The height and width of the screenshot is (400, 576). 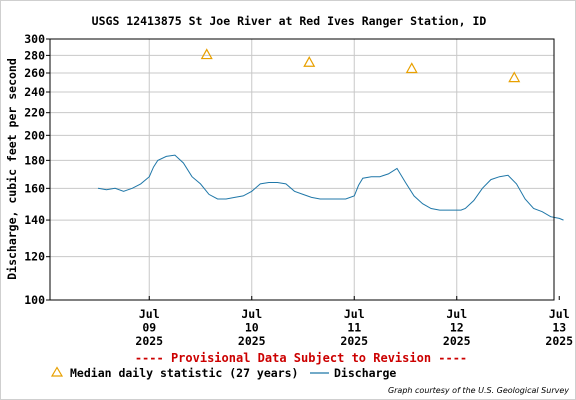 I want to click on y-tick-label: 280, so click(x=34, y=55).